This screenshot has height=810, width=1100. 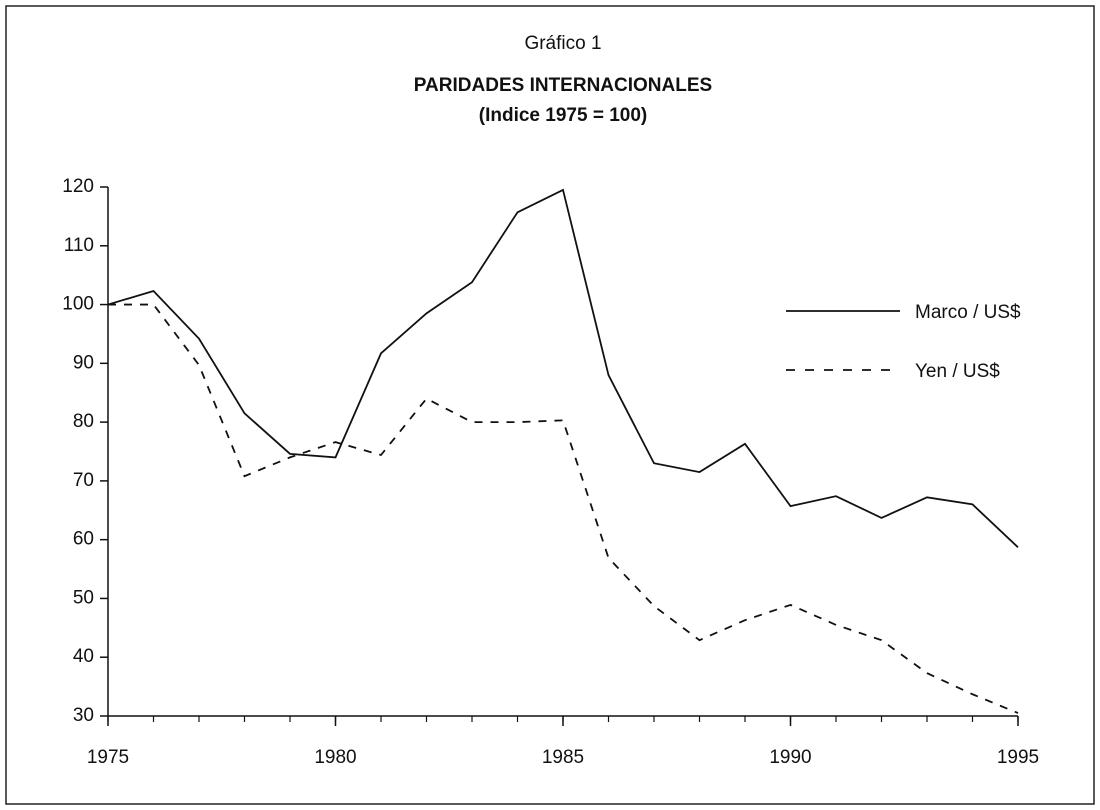 I want to click on chart-label: Gráfico 1, so click(x=562, y=43).